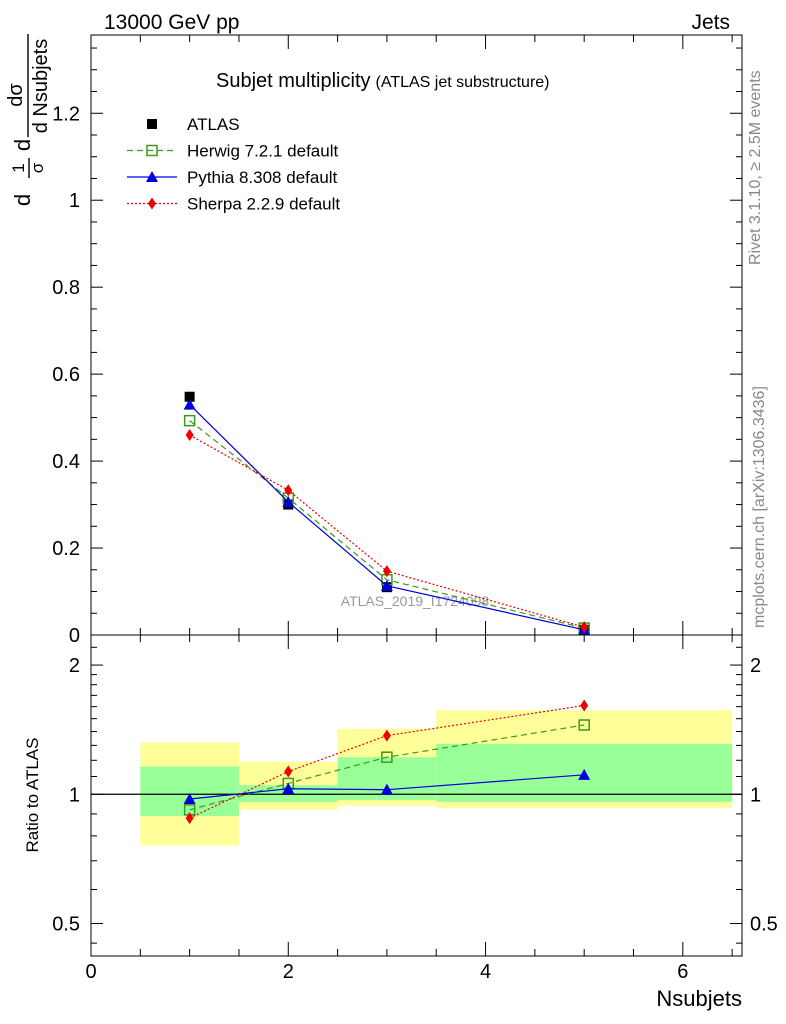  Describe the element at coordinates (755, 167) in the screenshot. I see `rivet-version-label: Rivet 3.1.10, ≥ 2.5M events` at that location.